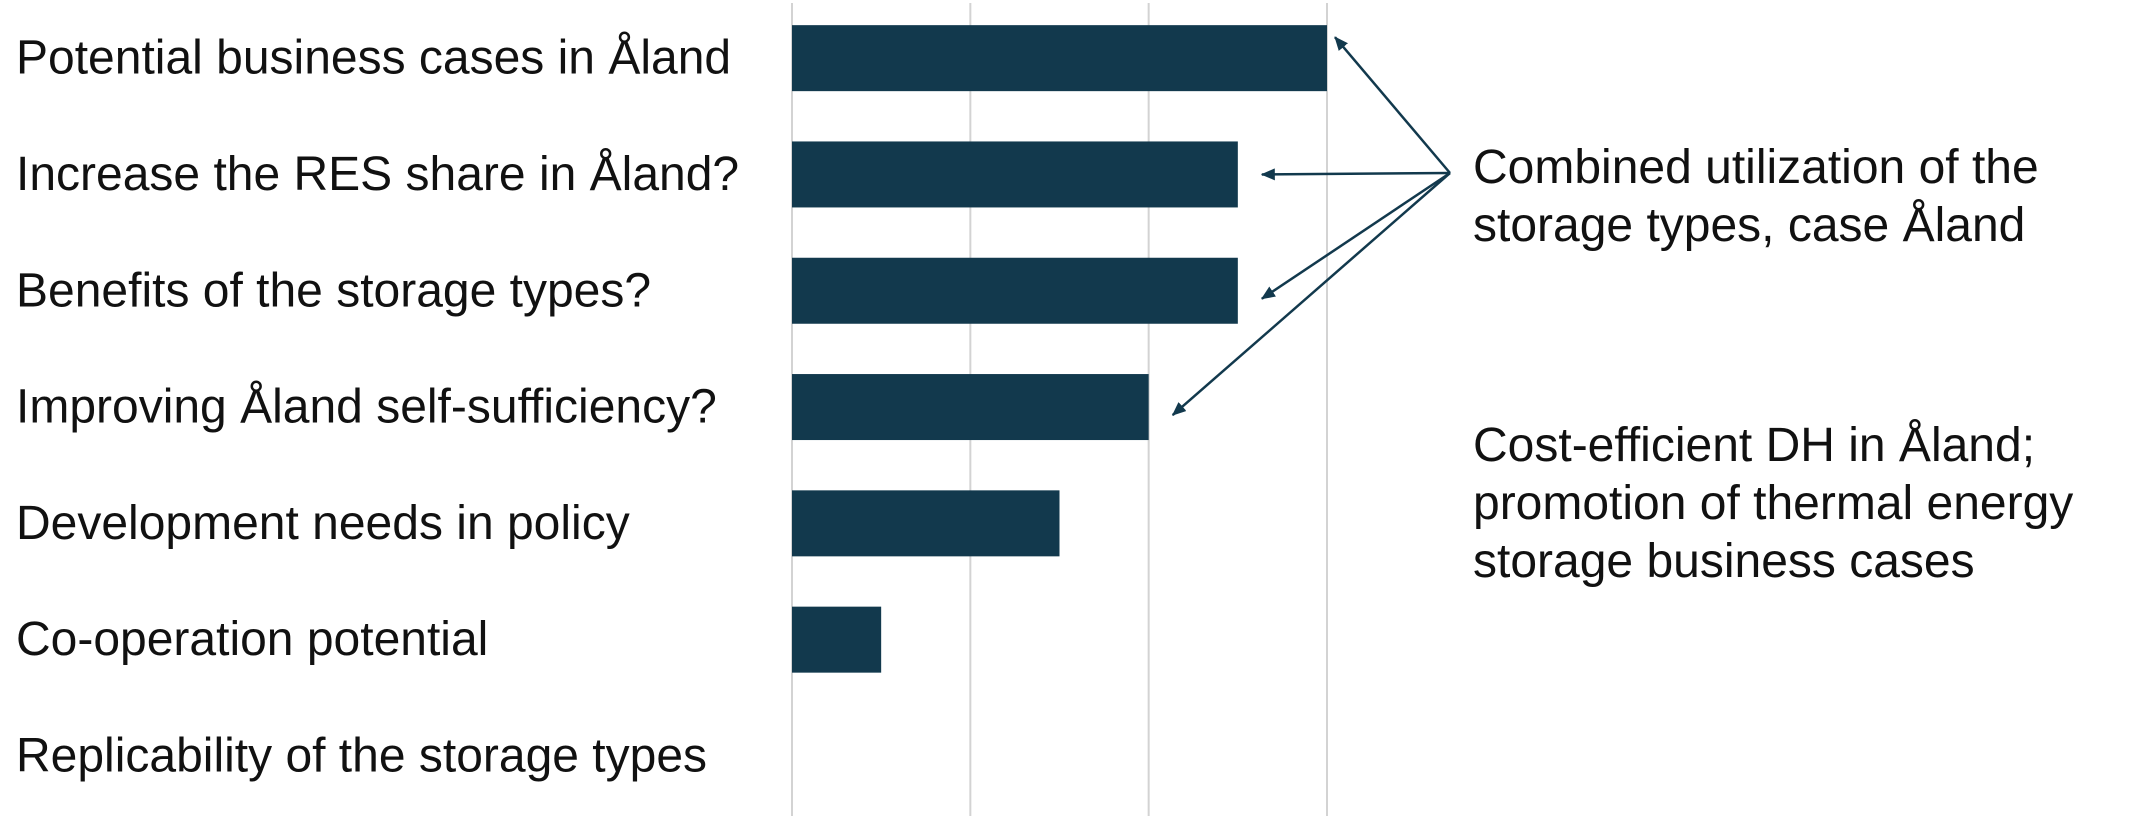 The height and width of the screenshot is (816, 2139). I want to click on annotation-line: Cost-efficient DH in Åland;, so click(1754, 445).